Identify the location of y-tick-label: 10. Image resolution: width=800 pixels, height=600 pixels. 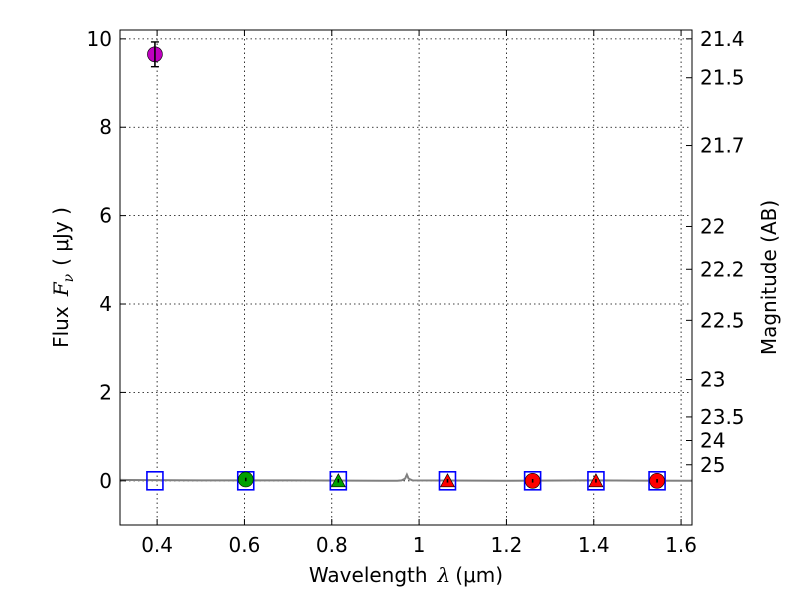
(99, 39).